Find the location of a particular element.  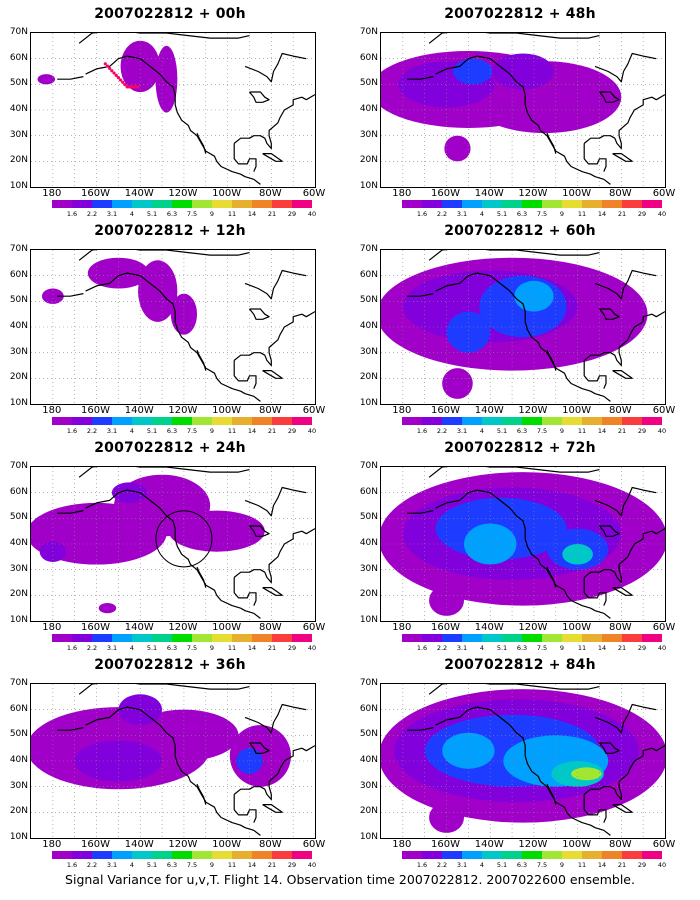

lon-tick-label: 140W is located at coordinates (139, 844).